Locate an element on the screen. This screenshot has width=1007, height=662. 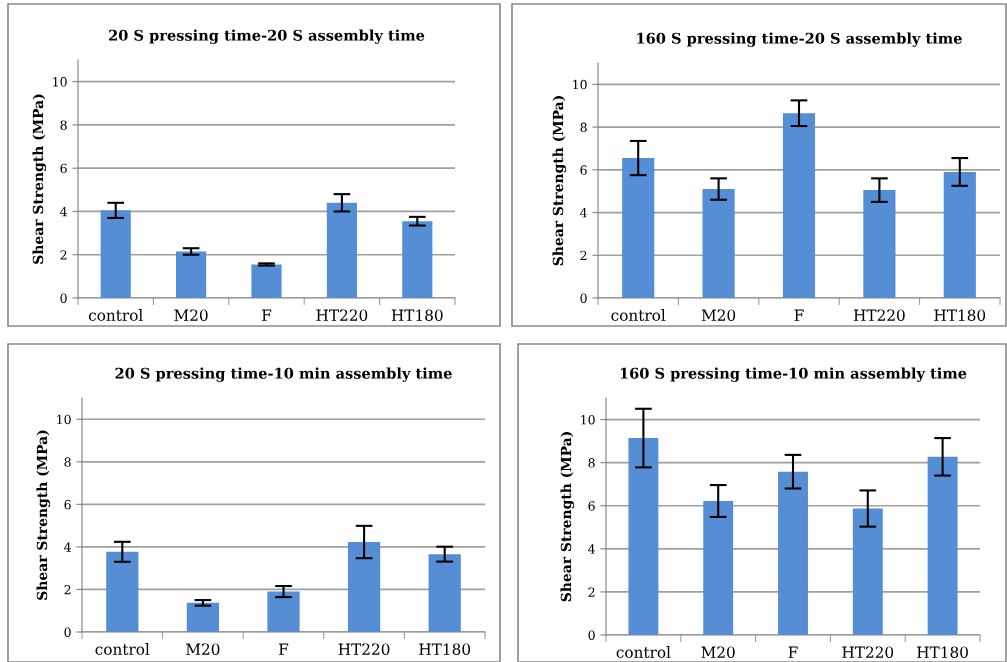
chart-title: 20 S pressing time-20 S assembly time is located at coordinates (267, 36).